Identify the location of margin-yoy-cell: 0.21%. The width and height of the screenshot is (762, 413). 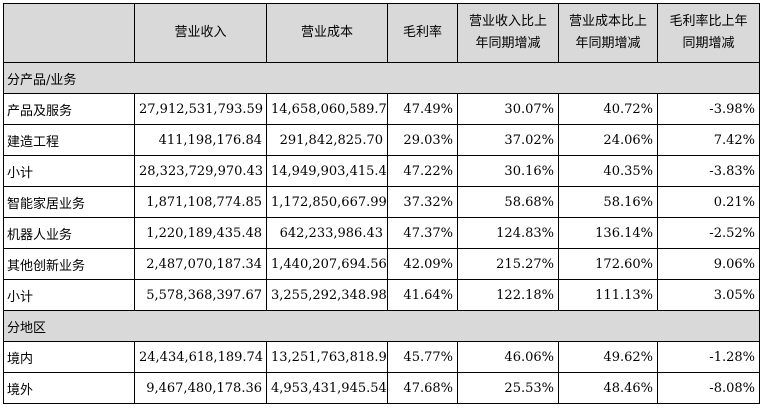
(708, 202).